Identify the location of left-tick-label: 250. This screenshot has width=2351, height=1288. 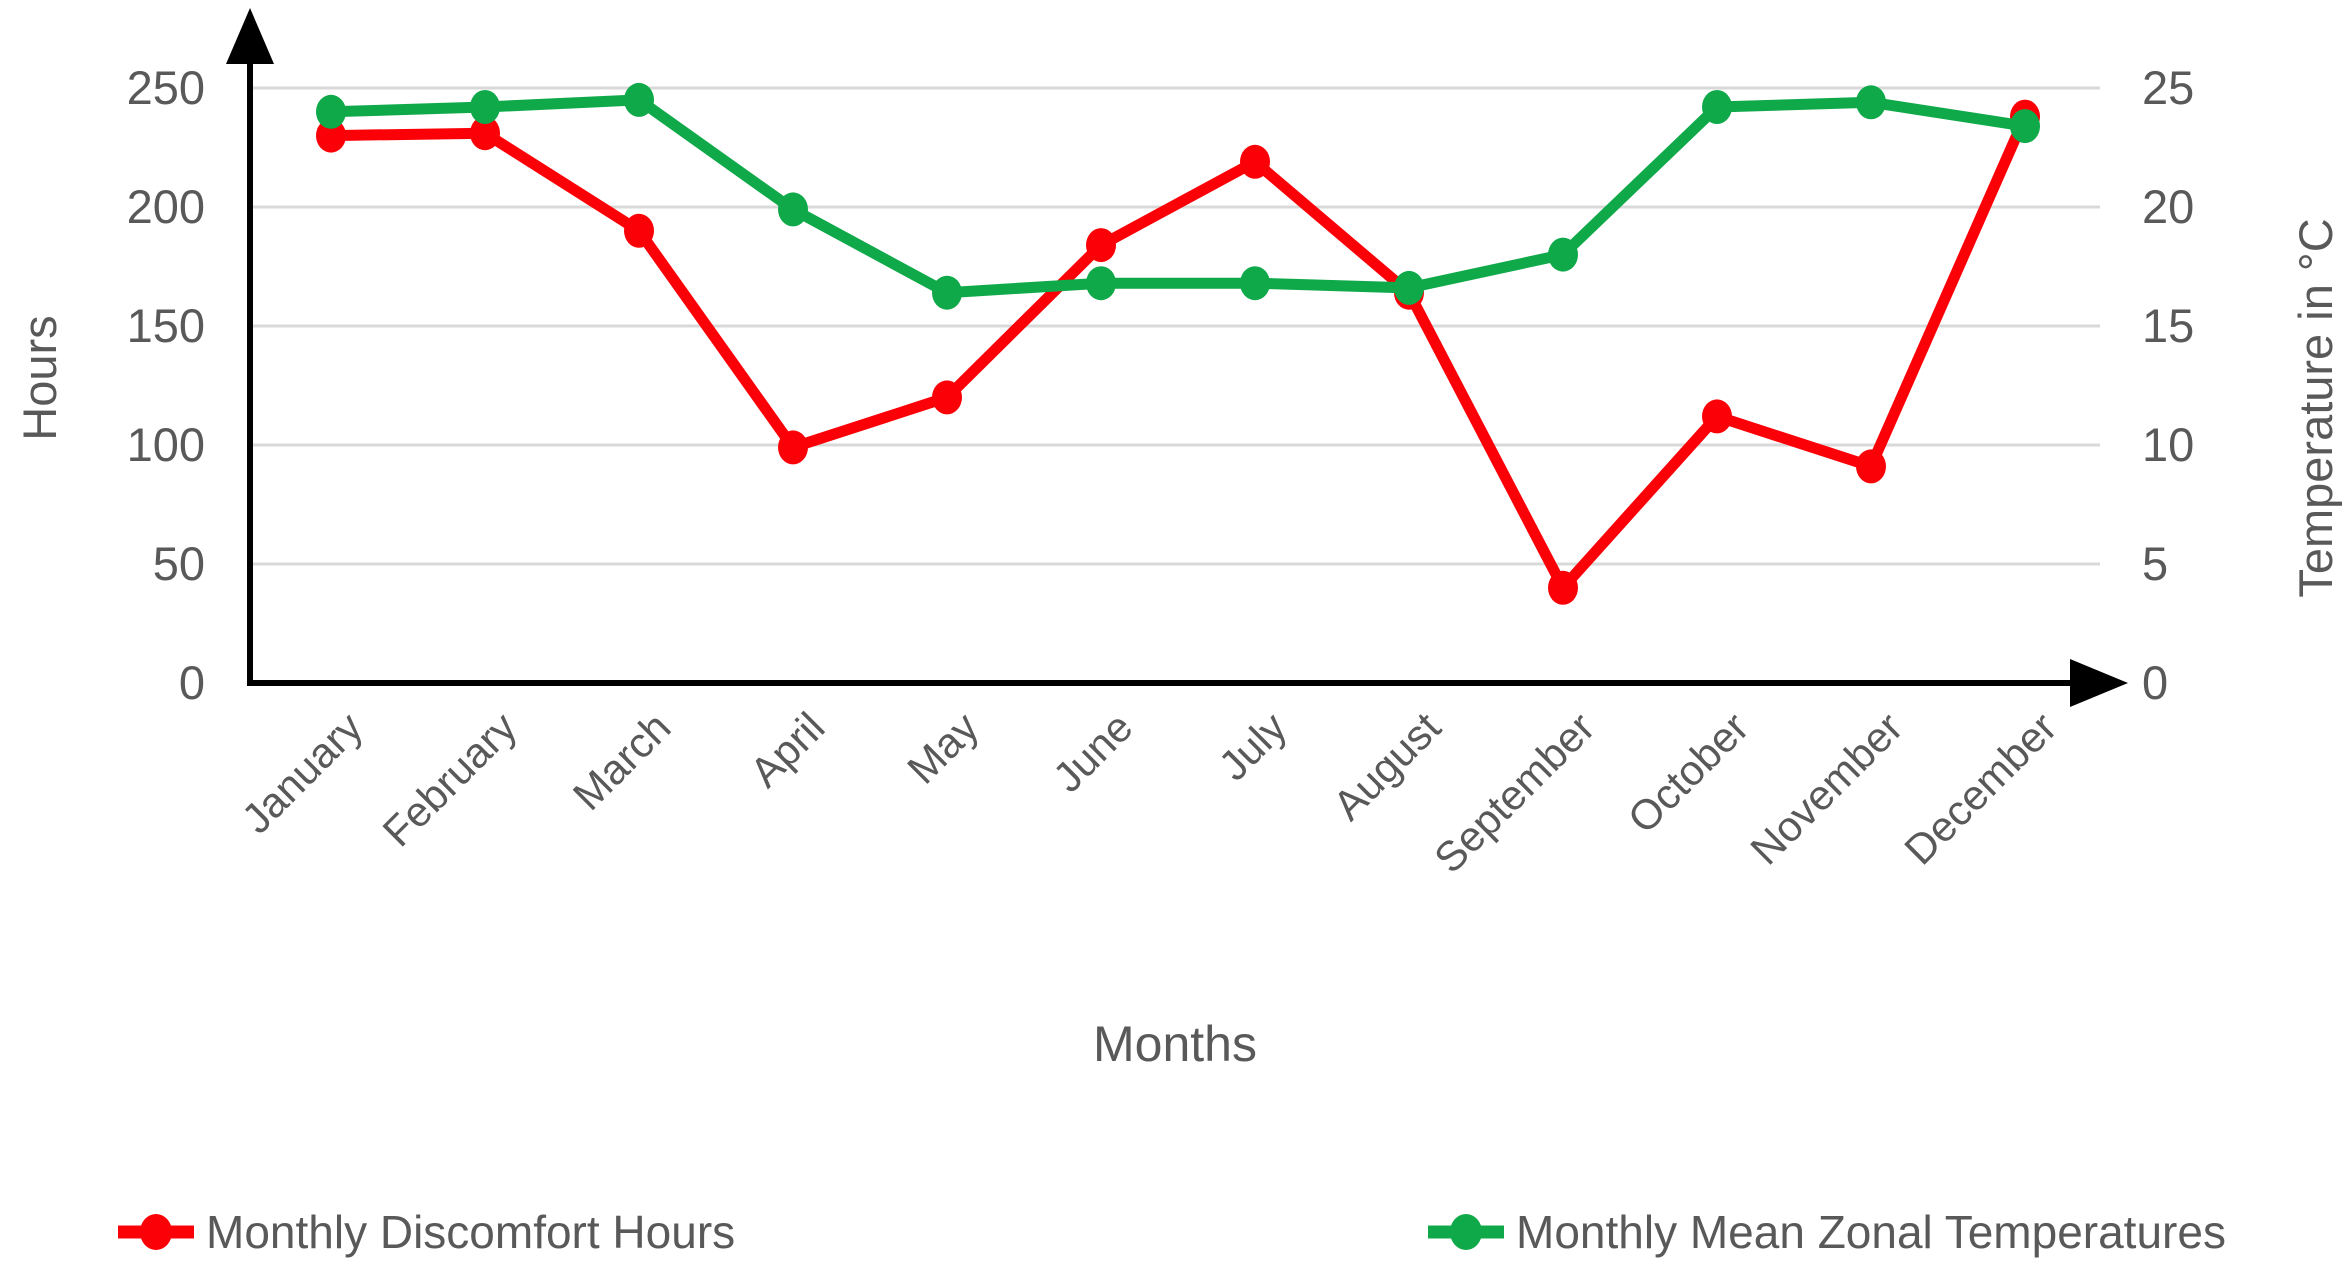
(165, 87).